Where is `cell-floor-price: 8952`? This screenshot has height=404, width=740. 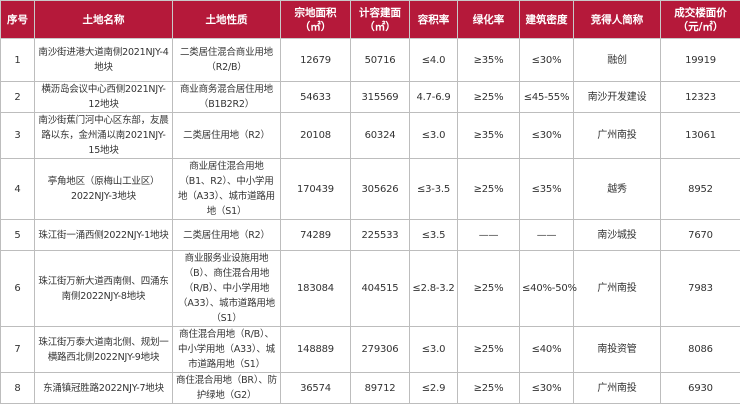
cell-floor-price: 8952 is located at coordinates (700, 189).